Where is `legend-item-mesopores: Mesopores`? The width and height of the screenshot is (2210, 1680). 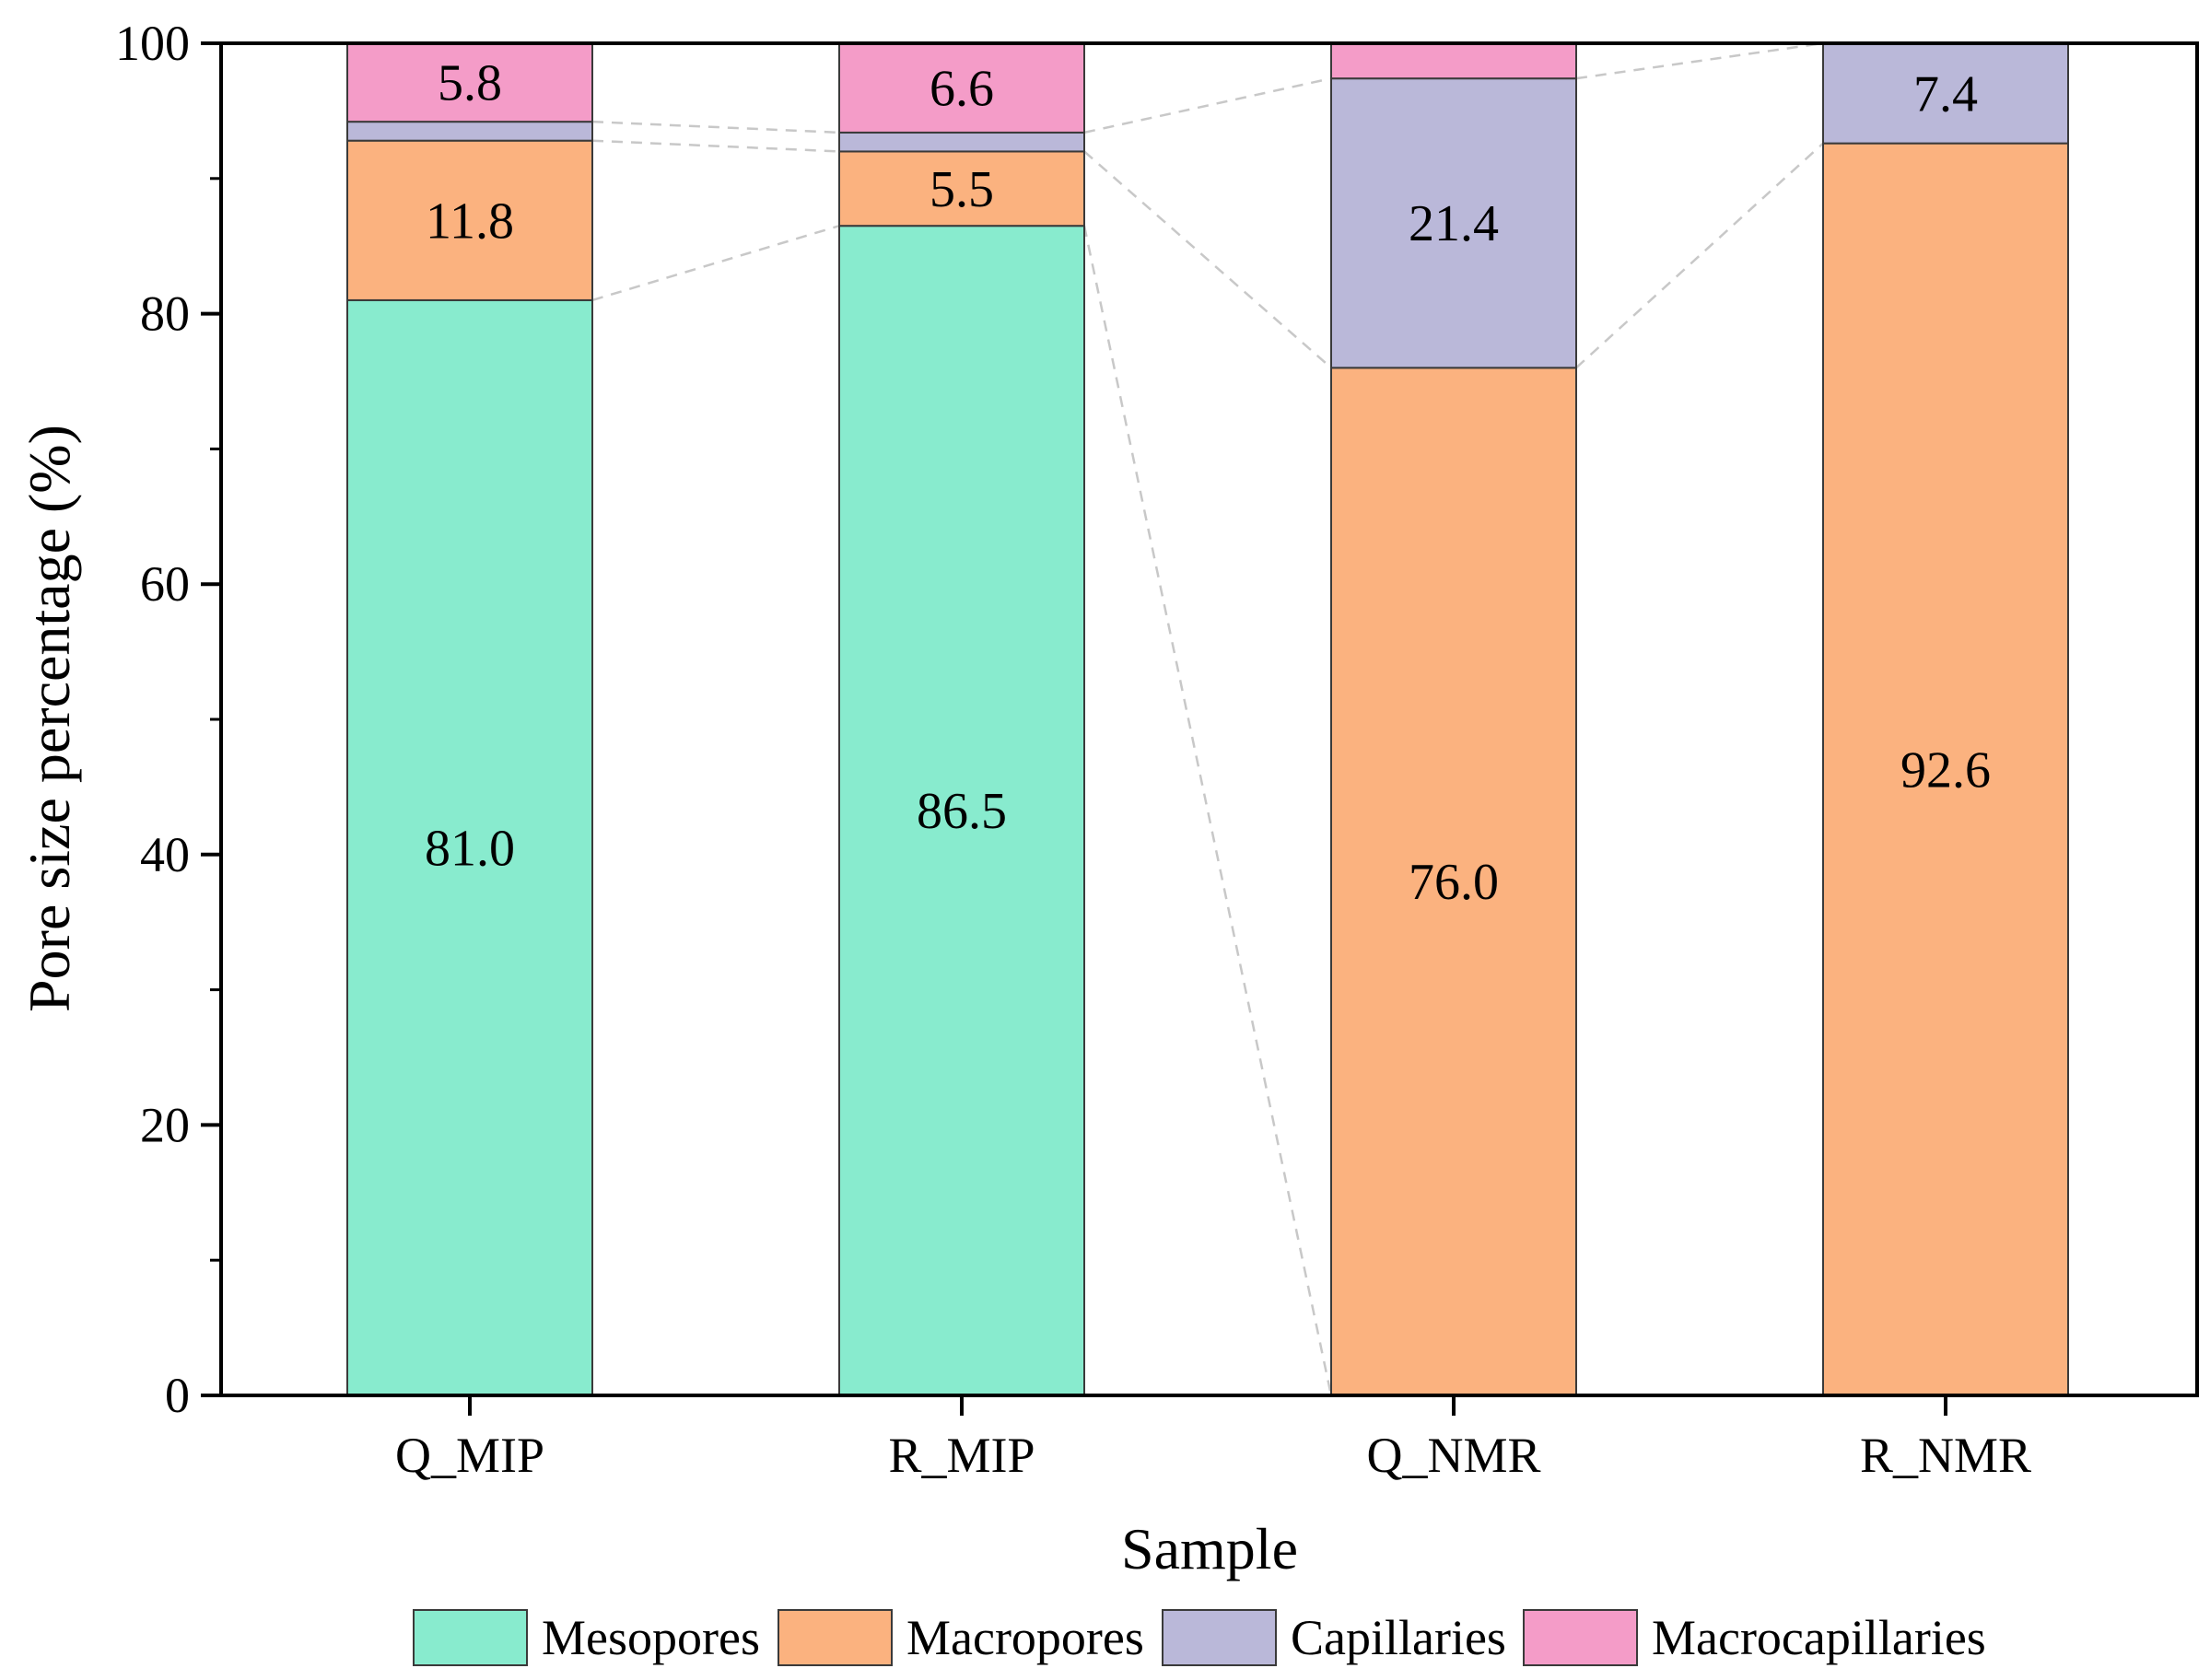
legend-item-mesopores: Mesopores is located at coordinates (586, 1637).